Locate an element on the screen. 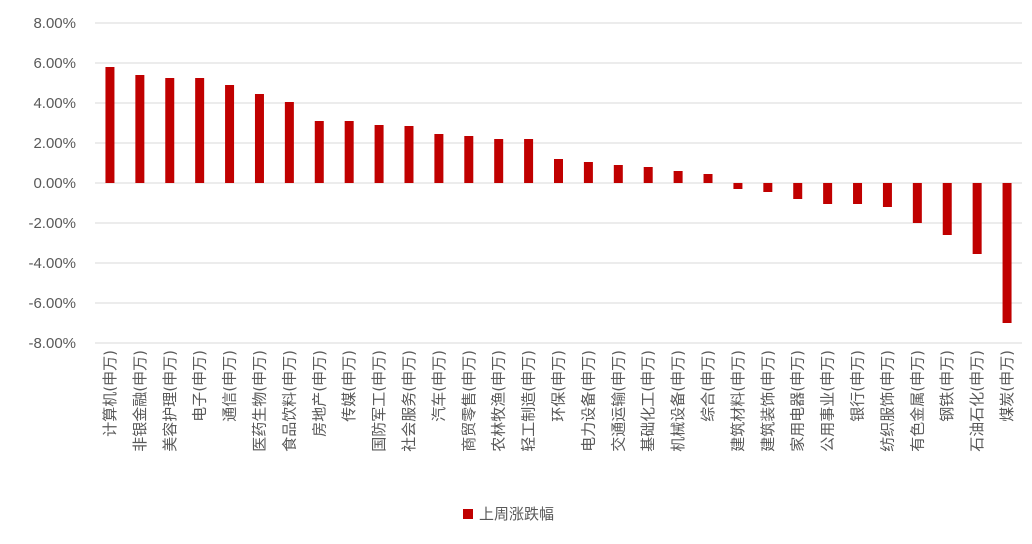 The height and width of the screenshot is (544, 1032). x-tick-label: 钢铁(申万) is located at coordinates (947, 386).